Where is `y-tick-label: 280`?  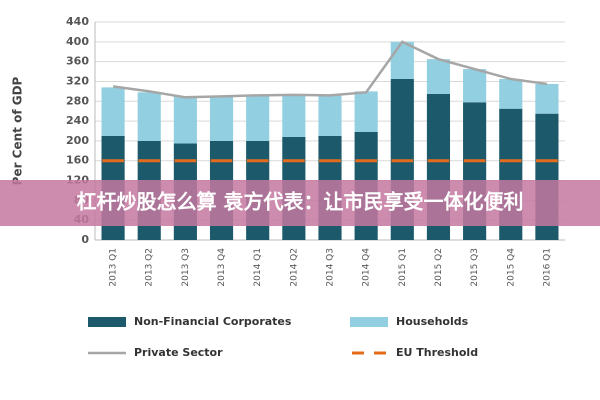 y-tick-label: 280 is located at coordinates (77, 100).